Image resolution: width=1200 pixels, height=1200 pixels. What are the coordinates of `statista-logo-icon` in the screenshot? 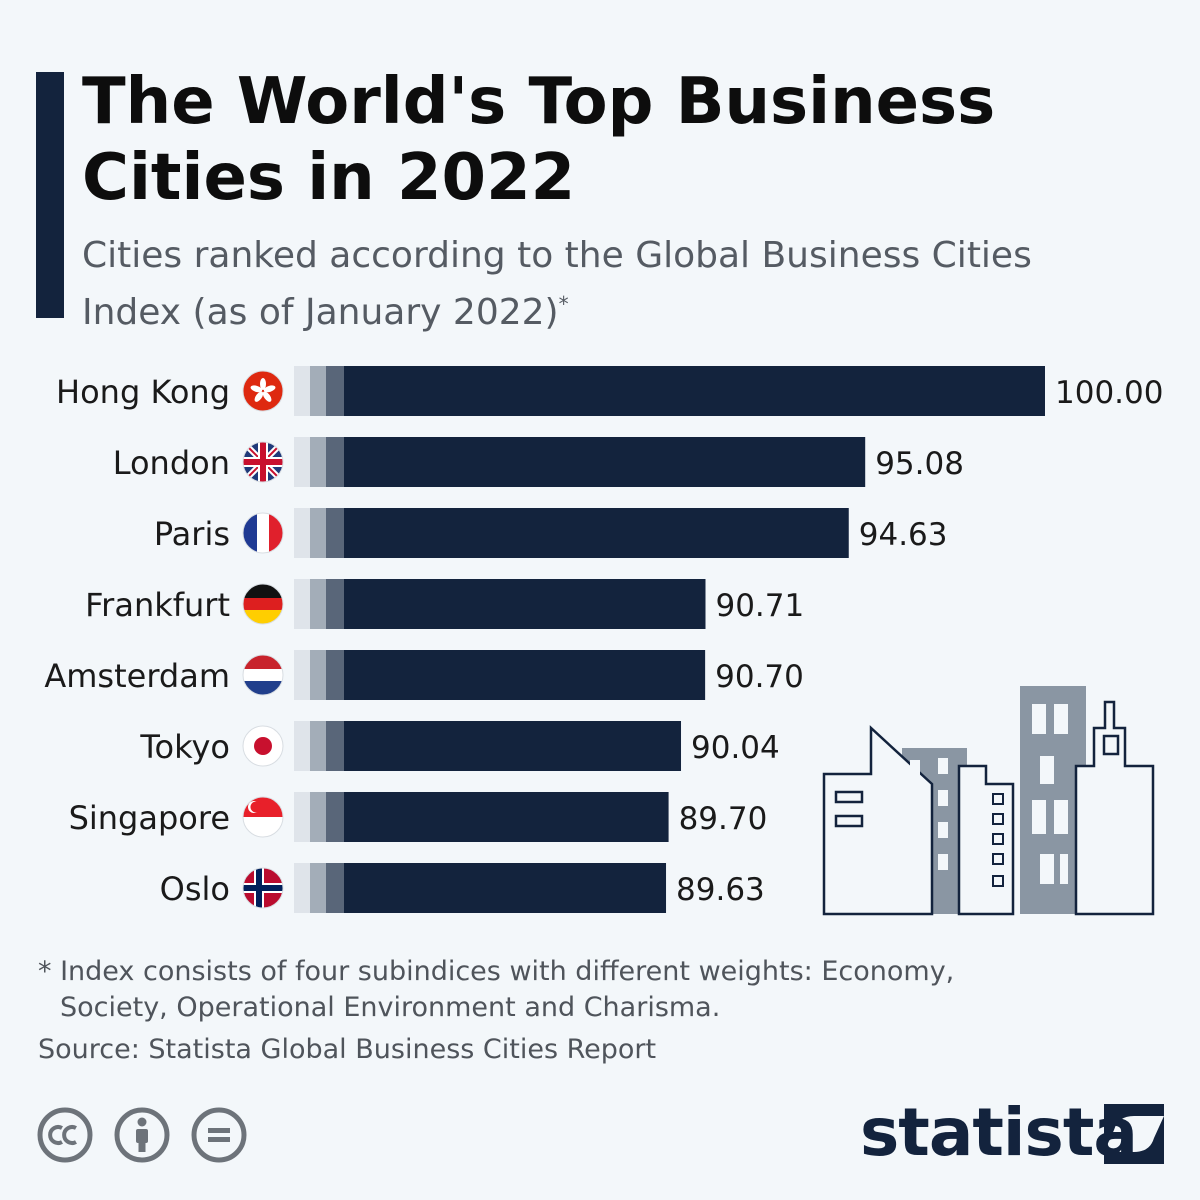 It's located at (1134, 1134).